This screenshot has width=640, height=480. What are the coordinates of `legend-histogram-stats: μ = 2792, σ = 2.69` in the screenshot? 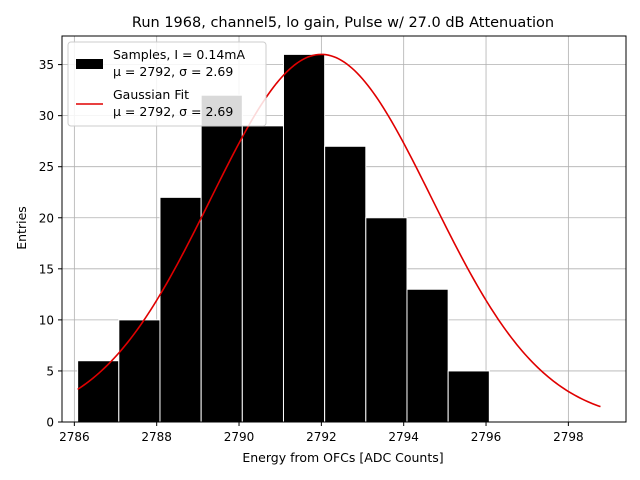 It's located at (173, 71).